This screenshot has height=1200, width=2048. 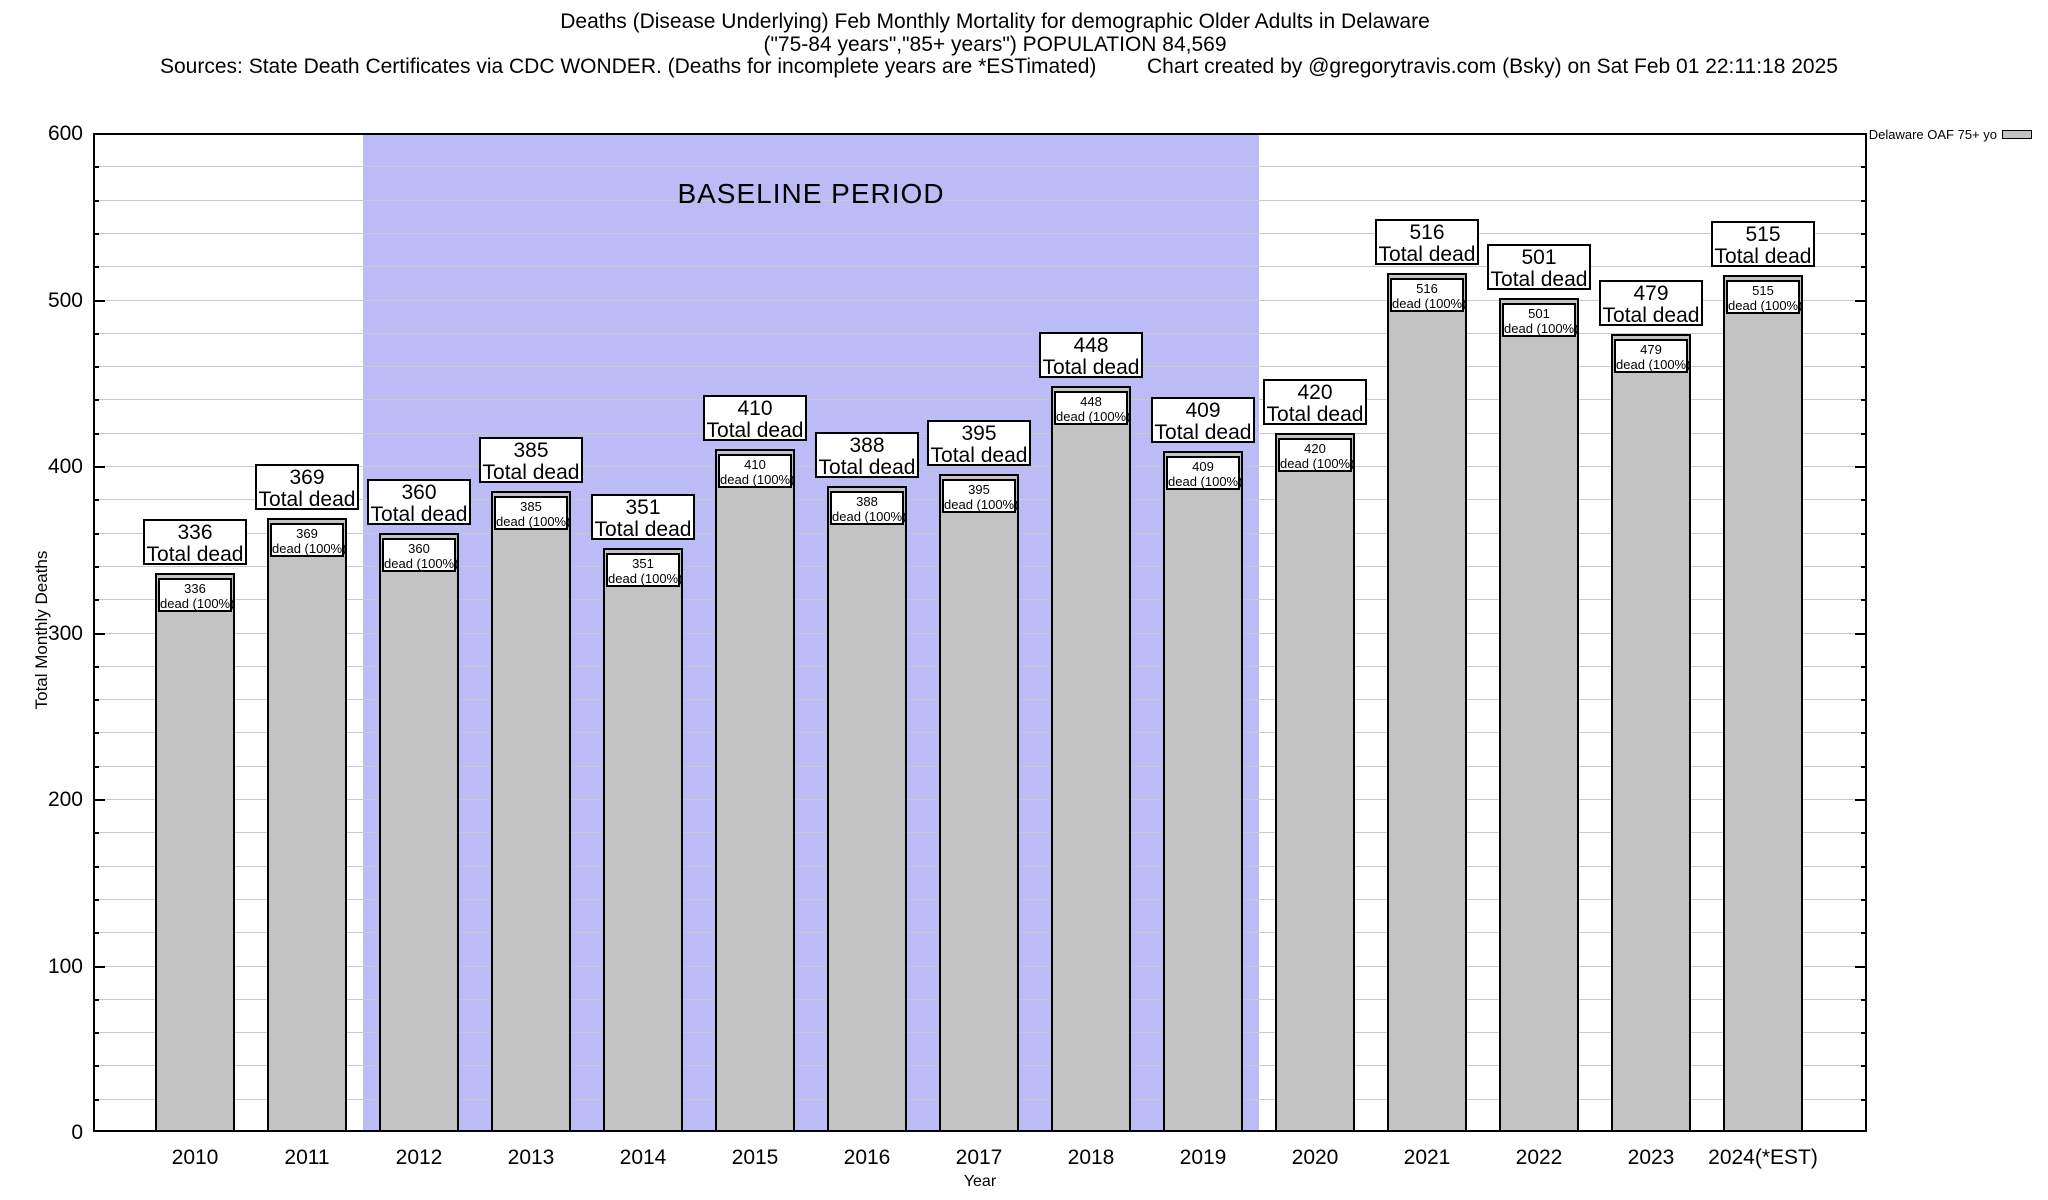 What do you see at coordinates (755, 418) in the screenshot?
I see `bar-total-label: 410 Total dead` at bounding box center [755, 418].